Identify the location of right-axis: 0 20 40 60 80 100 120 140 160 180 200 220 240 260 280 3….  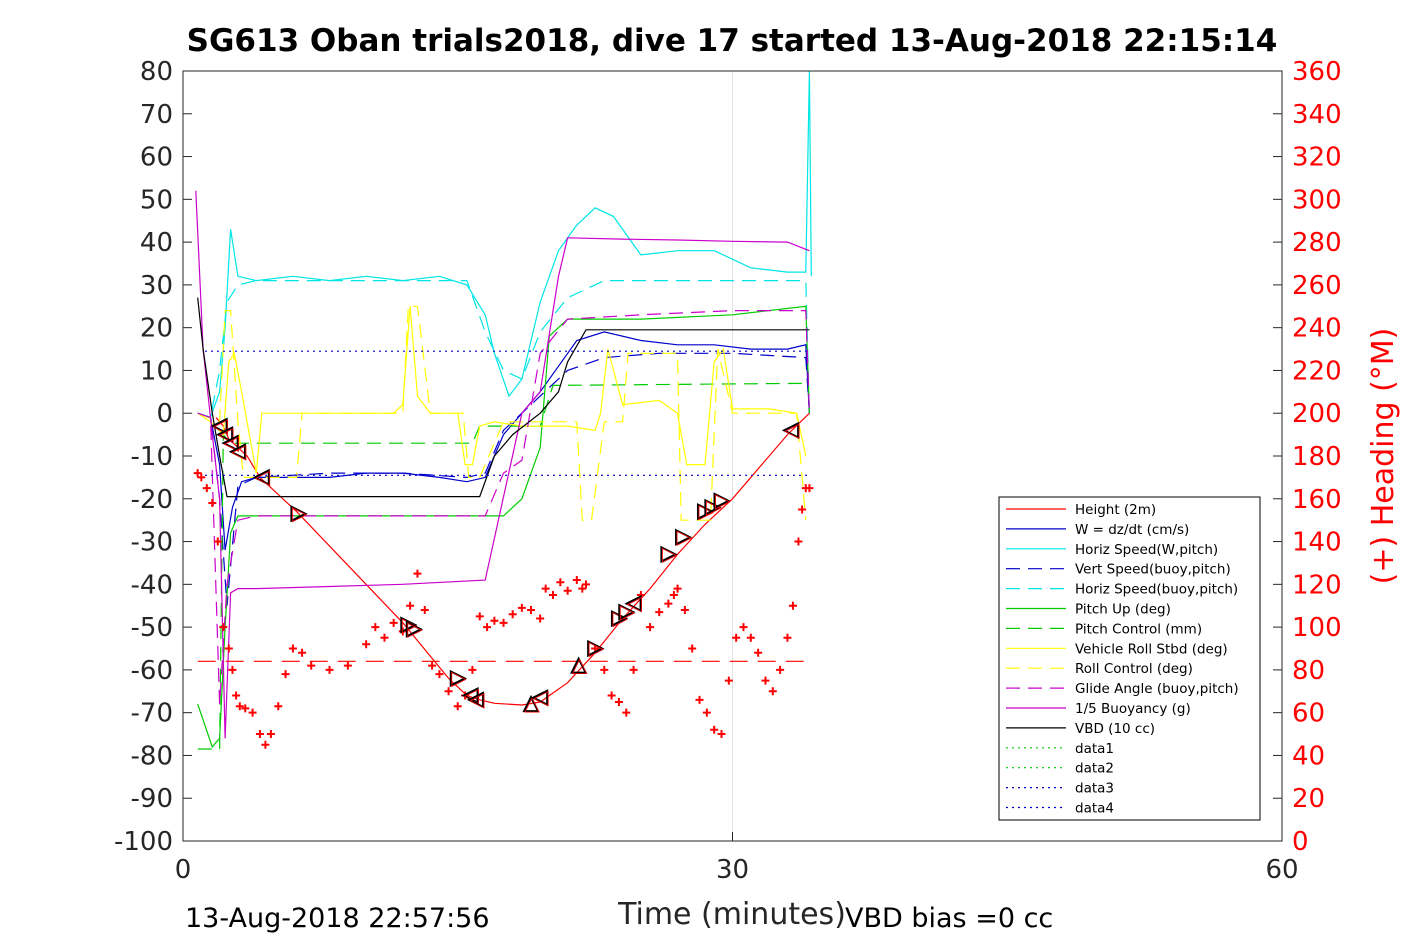
(1307, 457).